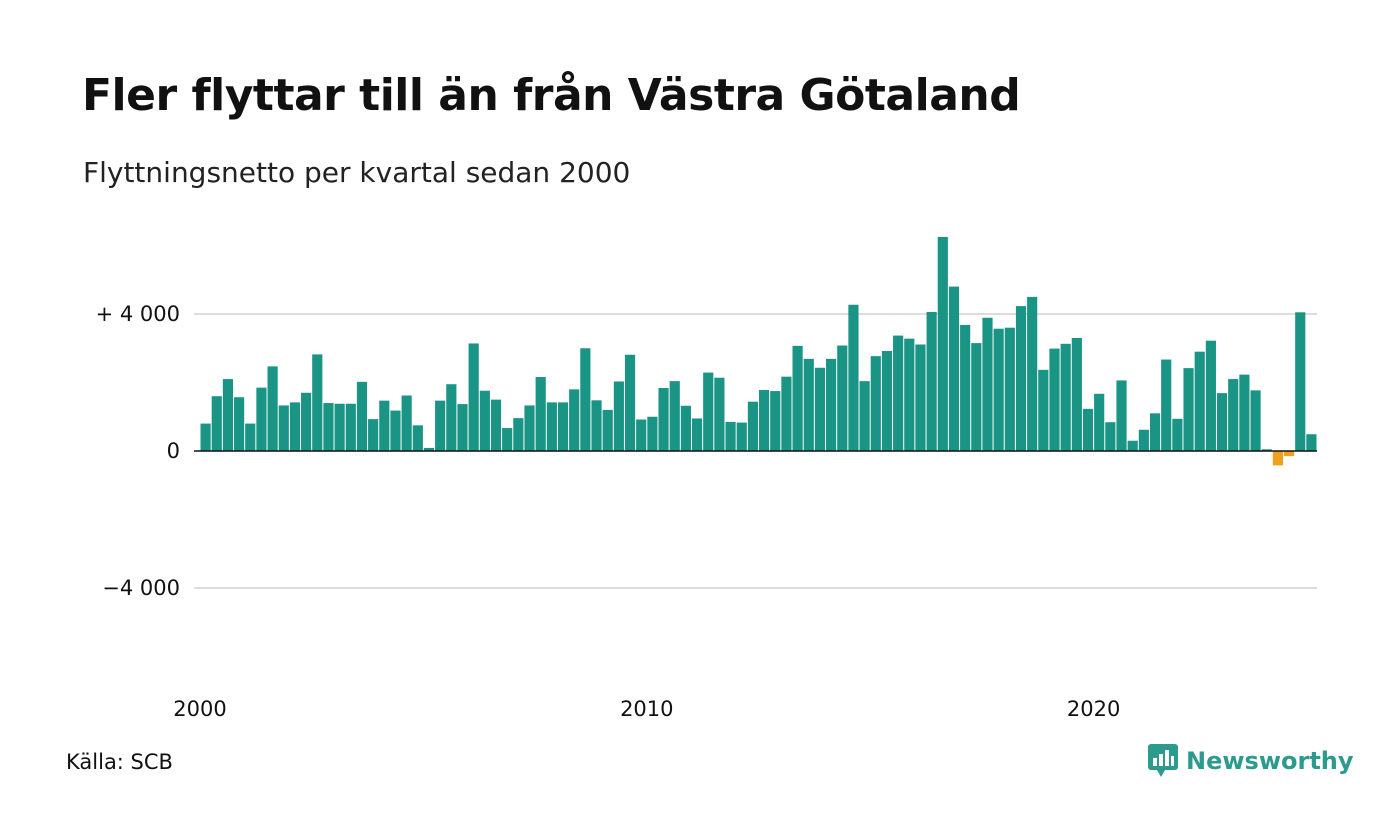 This screenshot has height=840, width=1400. I want to click on brand-logo: Newsworthy, so click(1251, 761).